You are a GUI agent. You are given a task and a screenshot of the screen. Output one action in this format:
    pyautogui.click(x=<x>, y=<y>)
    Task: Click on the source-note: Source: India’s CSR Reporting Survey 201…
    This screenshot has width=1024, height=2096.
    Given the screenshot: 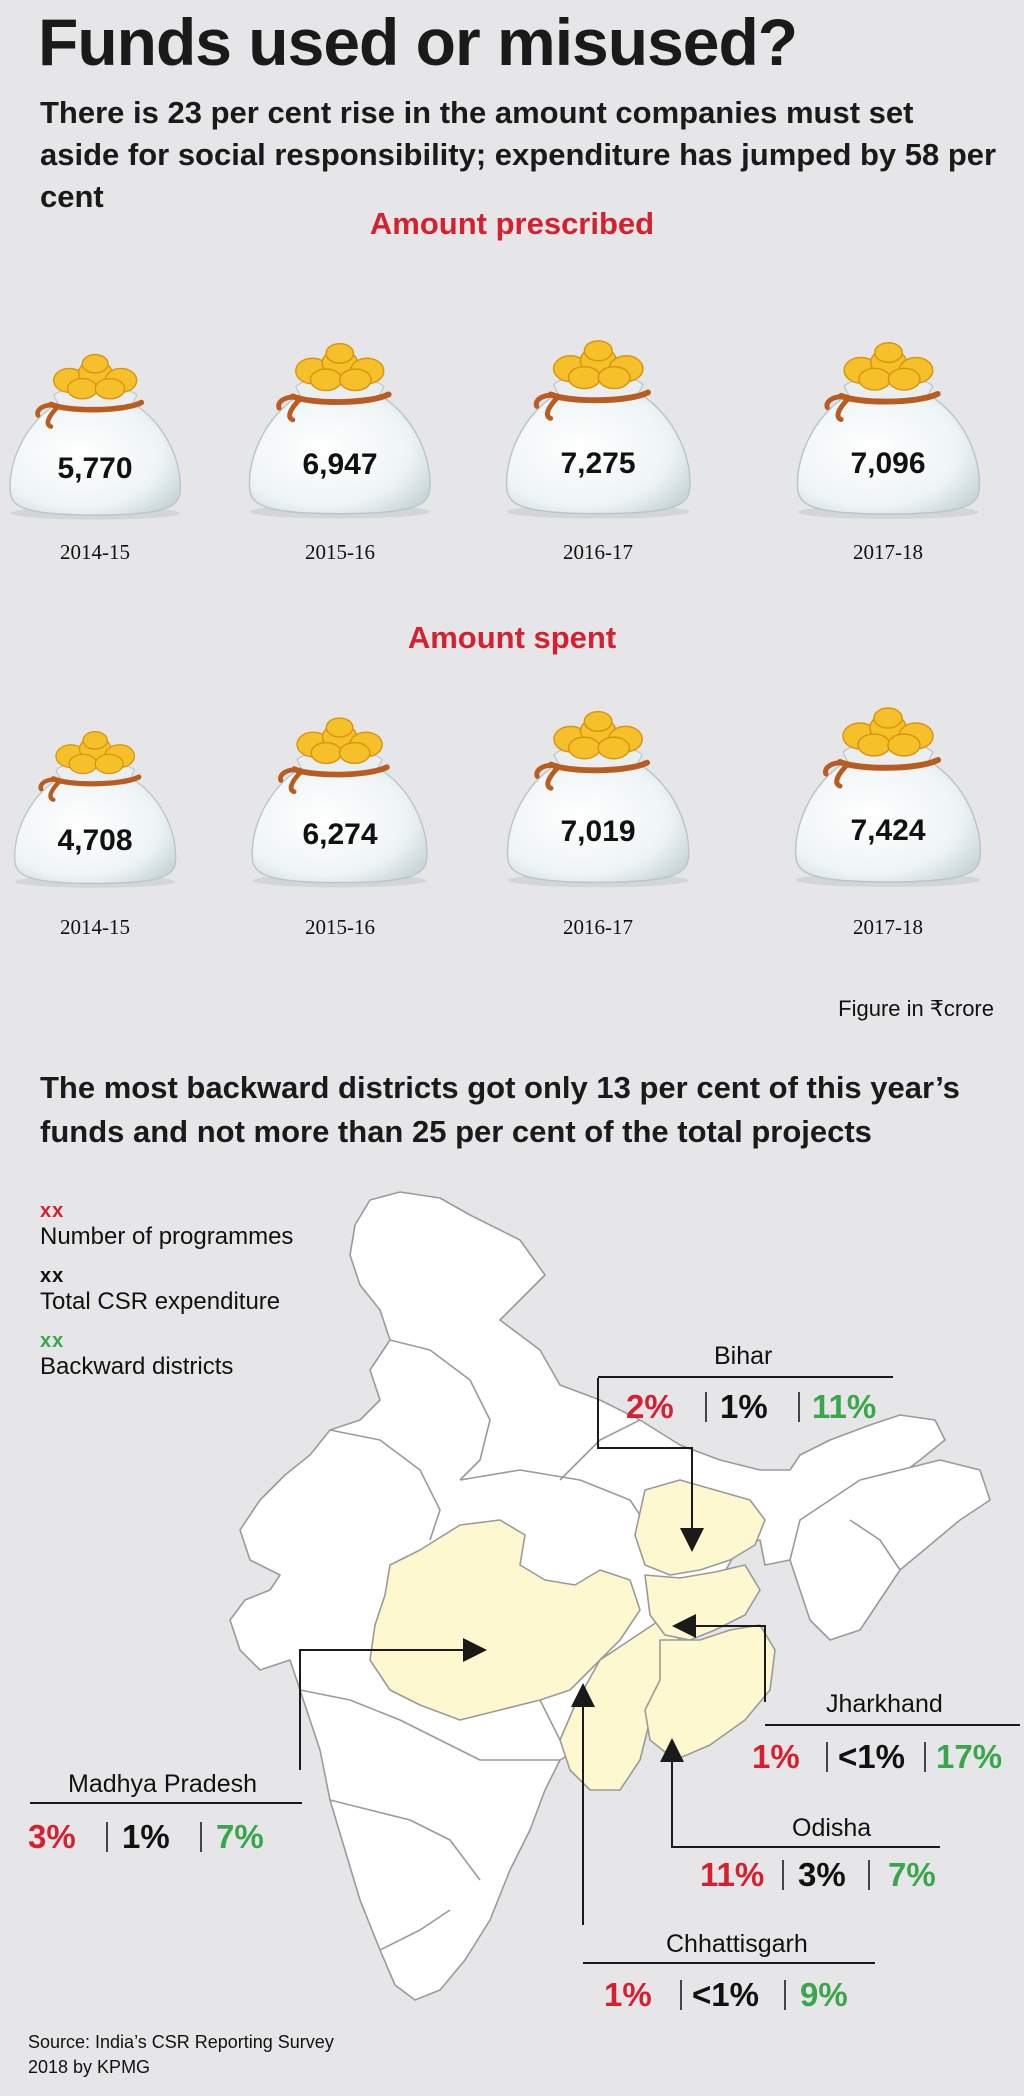 What is the action you would take?
    pyautogui.click(x=198, y=2055)
    